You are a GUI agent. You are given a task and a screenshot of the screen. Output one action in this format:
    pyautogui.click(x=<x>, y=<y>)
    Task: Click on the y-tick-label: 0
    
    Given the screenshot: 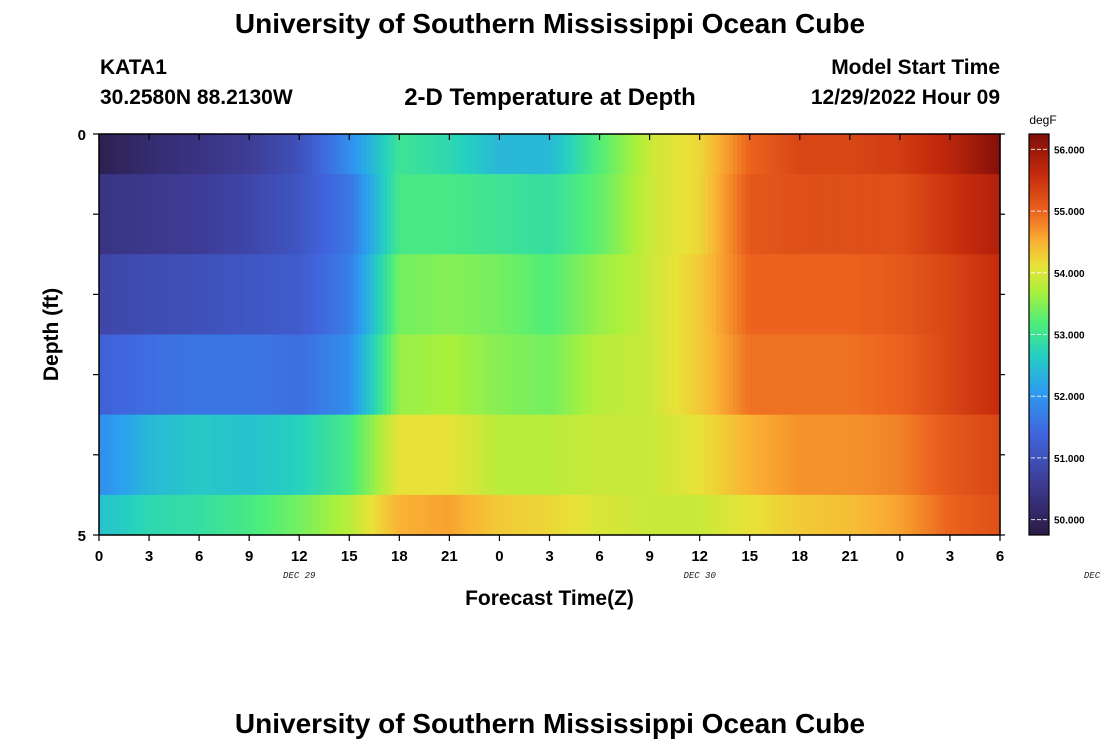 What is the action you would take?
    pyautogui.click(x=82, y=135)
    